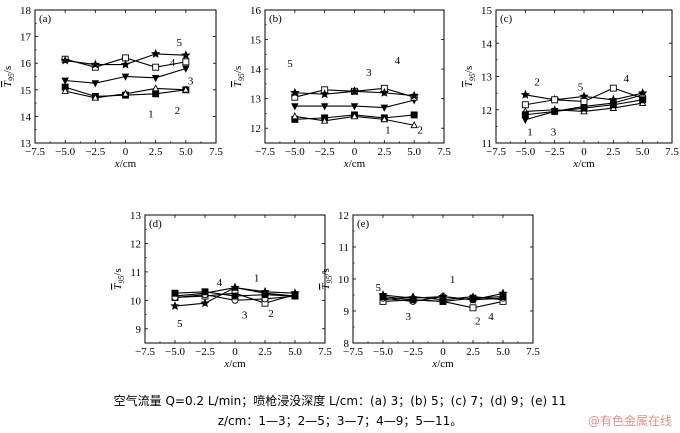 The image size is (680, 433). I want to click on y-tick-label: 14, so click(26, 117).